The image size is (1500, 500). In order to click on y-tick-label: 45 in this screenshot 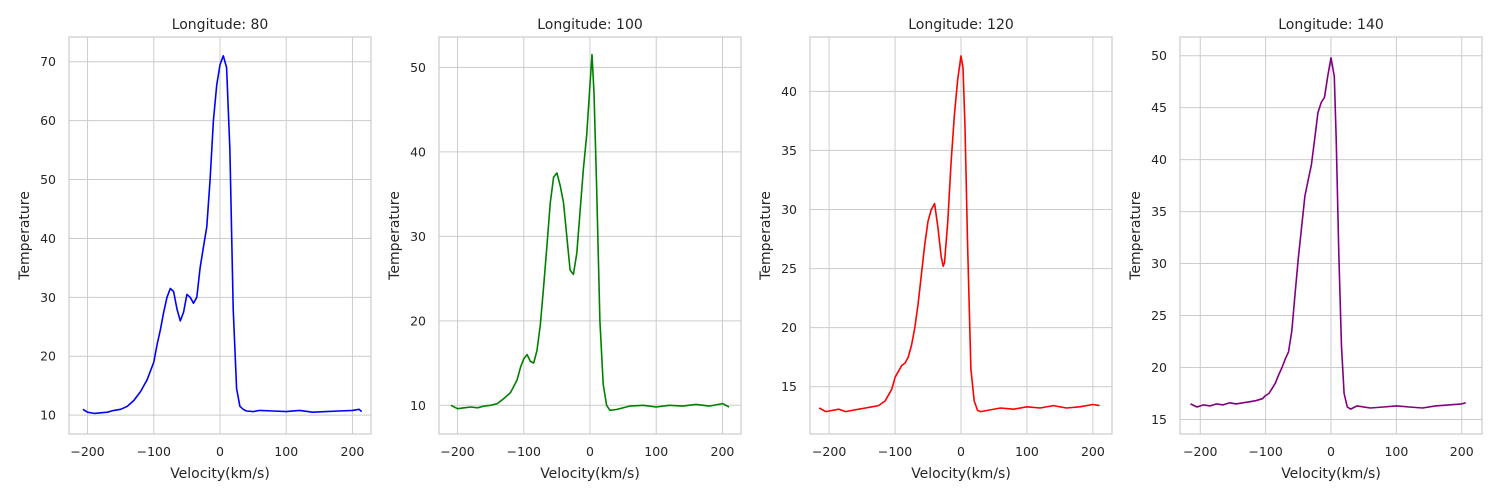, I will do `click(1159, 107)`.